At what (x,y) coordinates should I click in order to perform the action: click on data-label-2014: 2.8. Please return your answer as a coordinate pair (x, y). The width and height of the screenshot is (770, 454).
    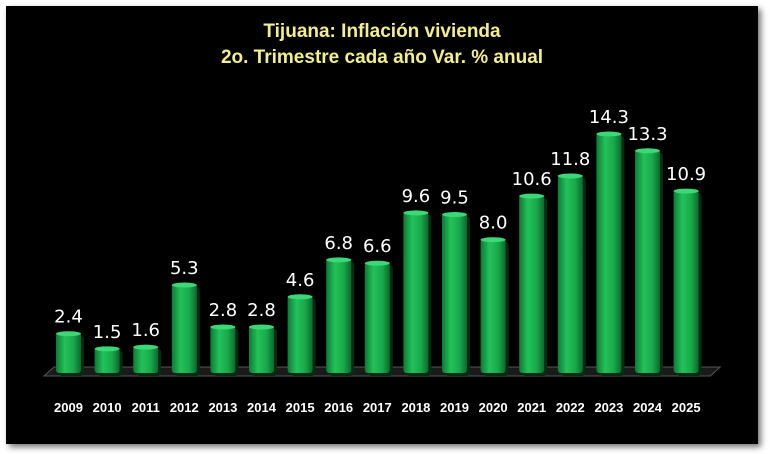
    Looking at the image, I should click on (261, 310).